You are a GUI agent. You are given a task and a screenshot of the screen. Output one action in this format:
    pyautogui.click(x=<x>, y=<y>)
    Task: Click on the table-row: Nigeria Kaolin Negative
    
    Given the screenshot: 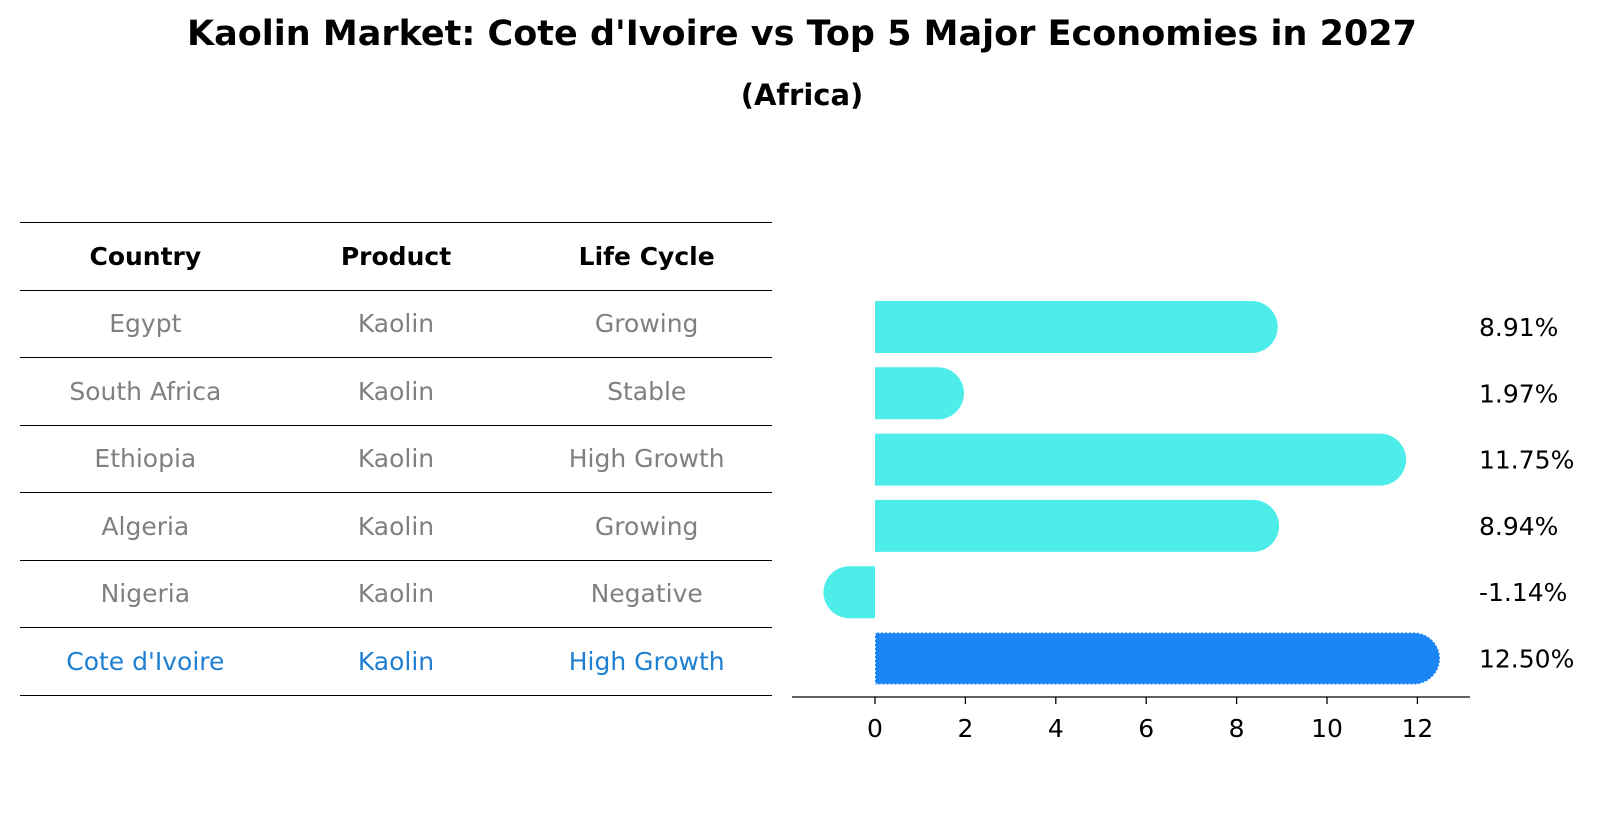 What is the action you would take?
    pyautogui.click(x=396, y=593)
    